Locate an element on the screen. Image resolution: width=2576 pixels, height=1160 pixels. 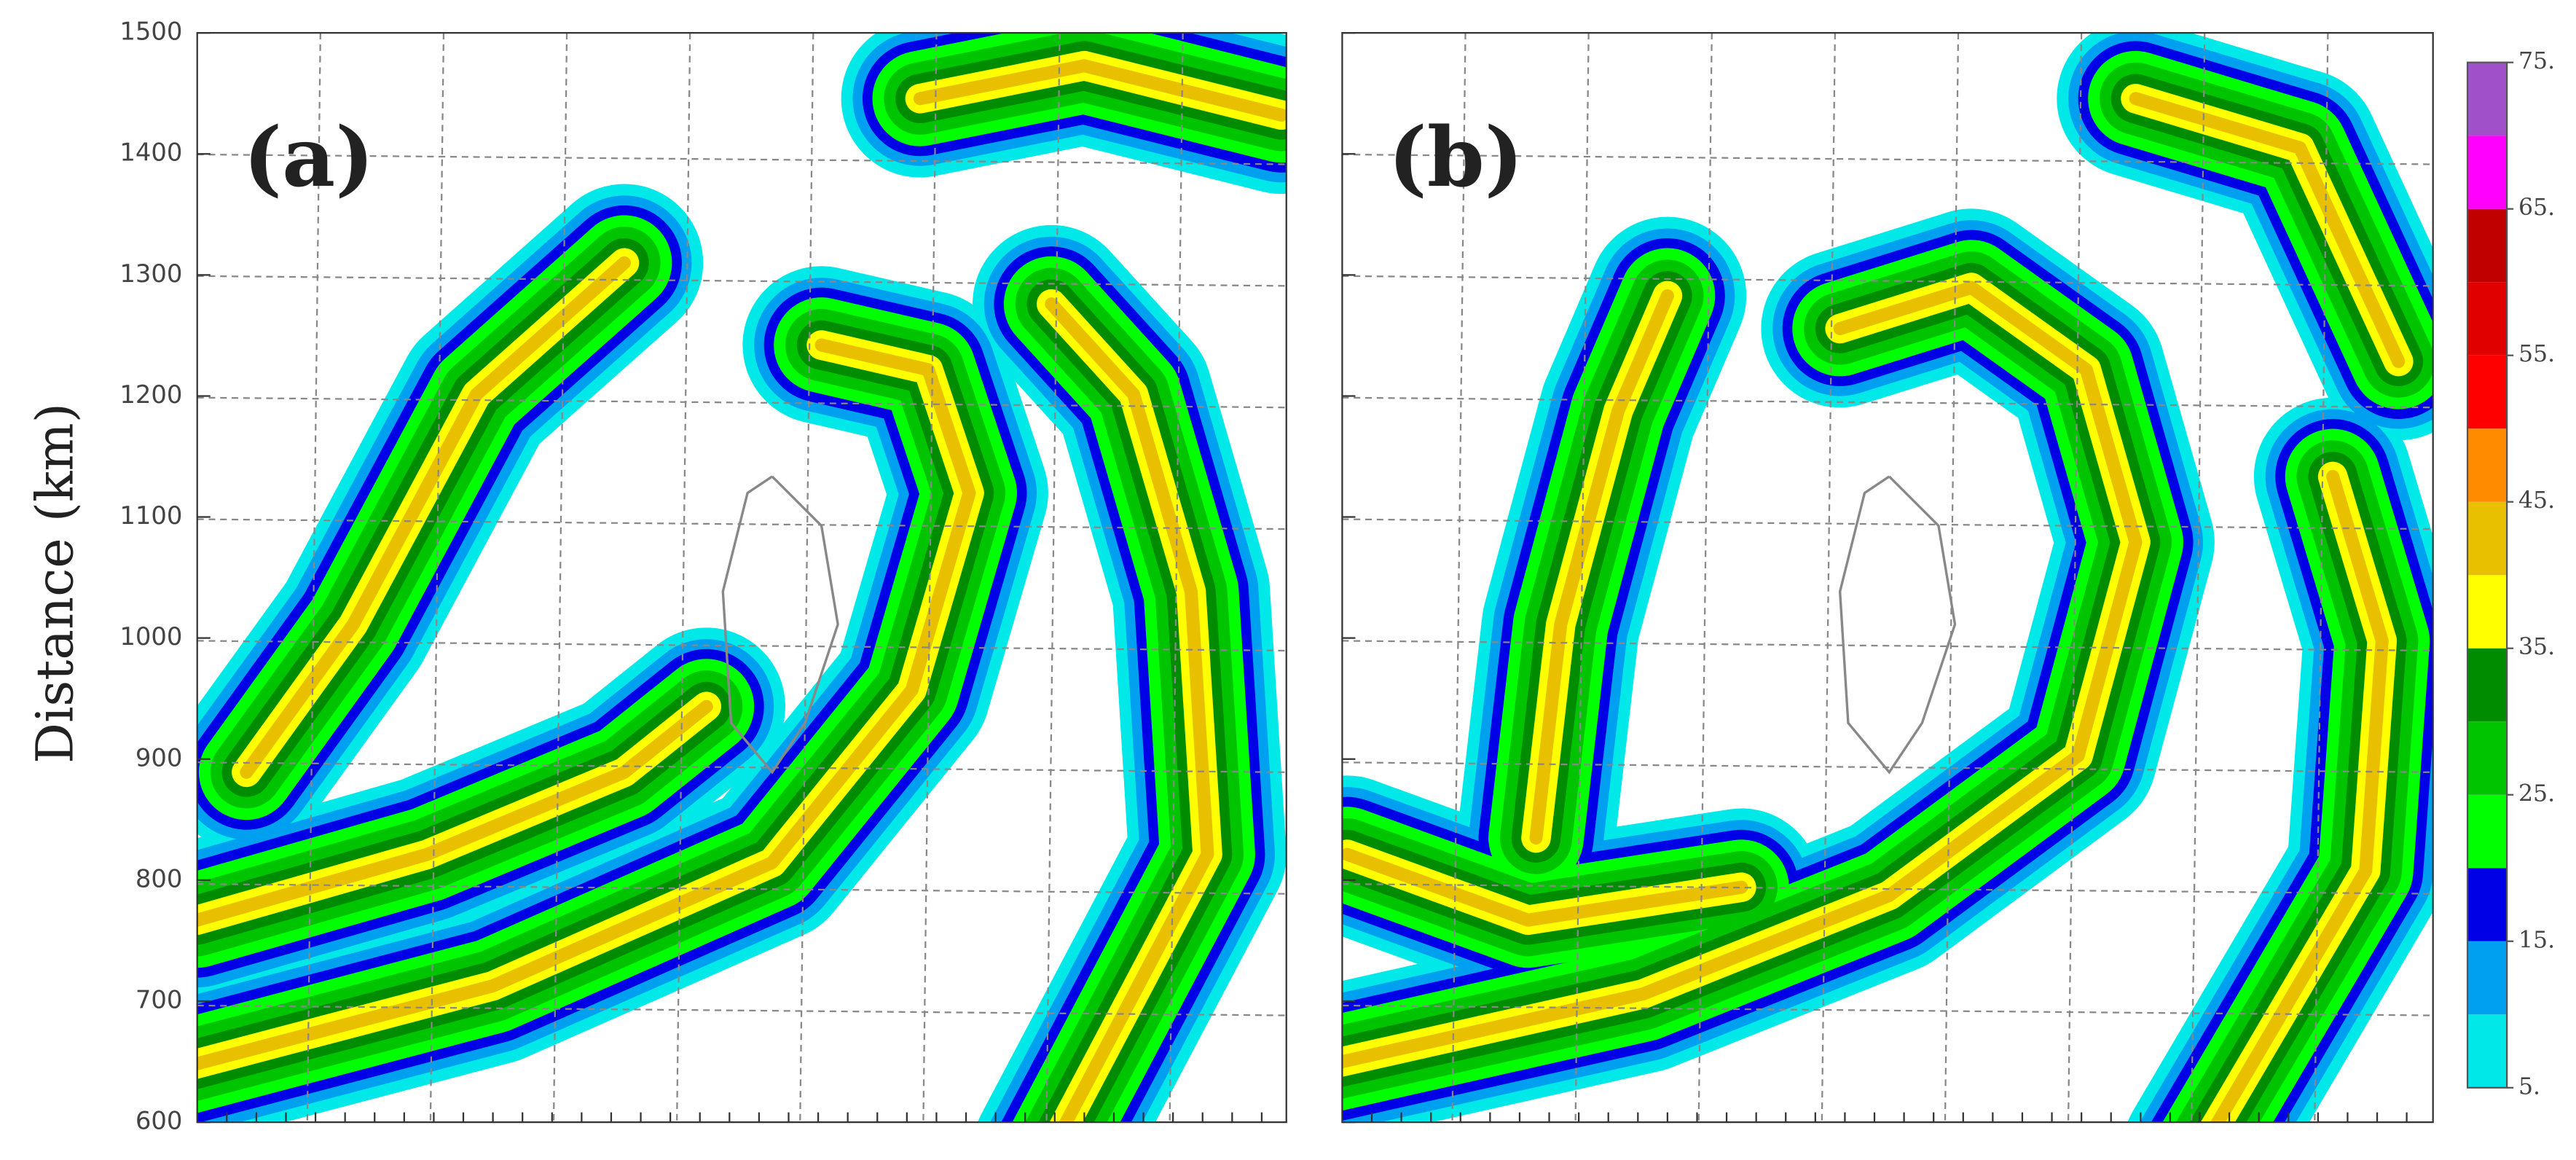
panel-label: (b) is located at coordinates (1456, 157).